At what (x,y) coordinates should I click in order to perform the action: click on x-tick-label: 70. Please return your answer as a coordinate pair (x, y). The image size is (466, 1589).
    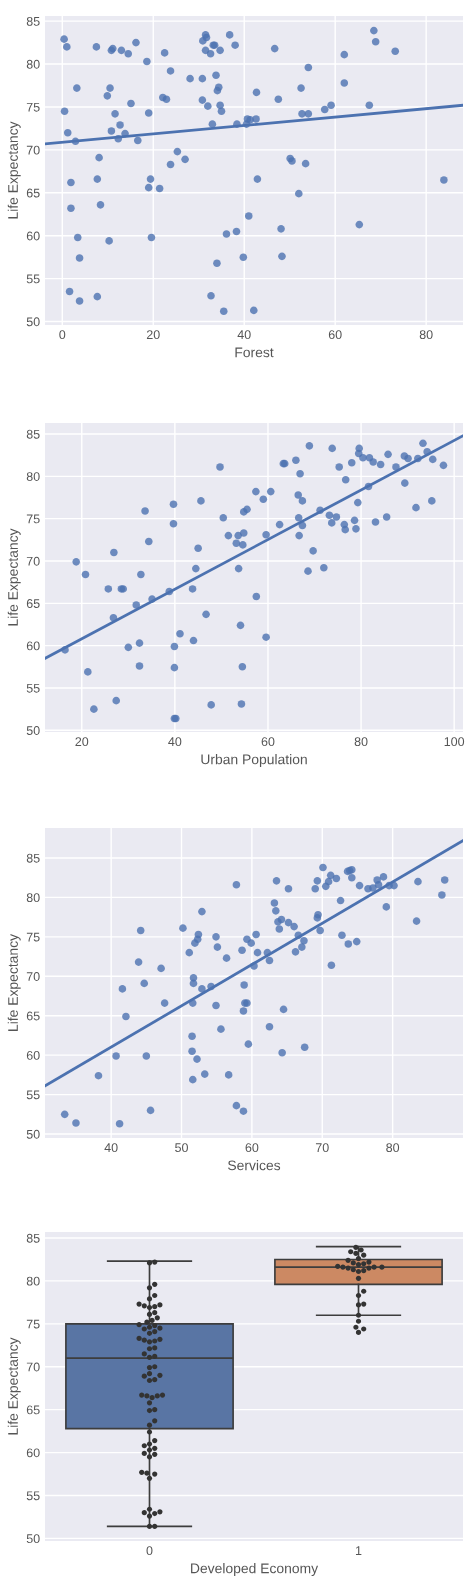
    Looking at the image, I should click on (322, 1148).